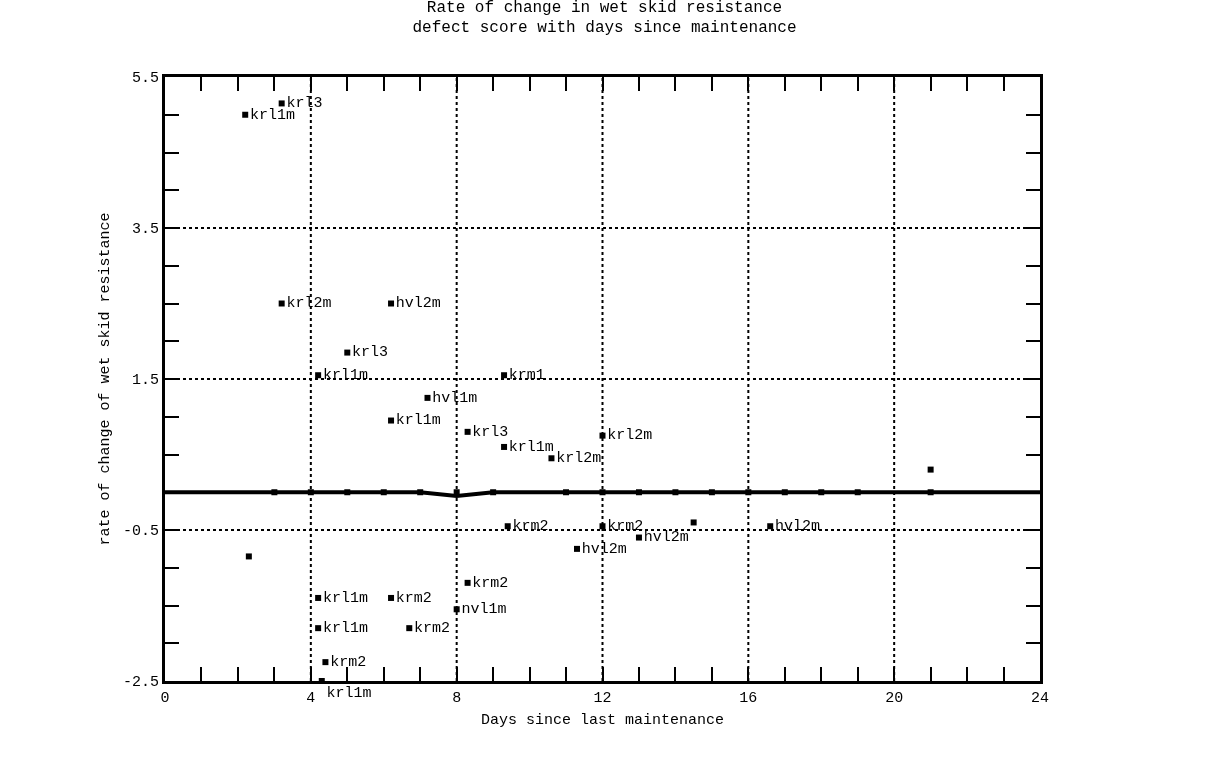 The width and height of the screenshot is (1209, 769). Describe the element at coordinates (484, 610) in the screenshot. I see `data-label: nvl1m` at that location.